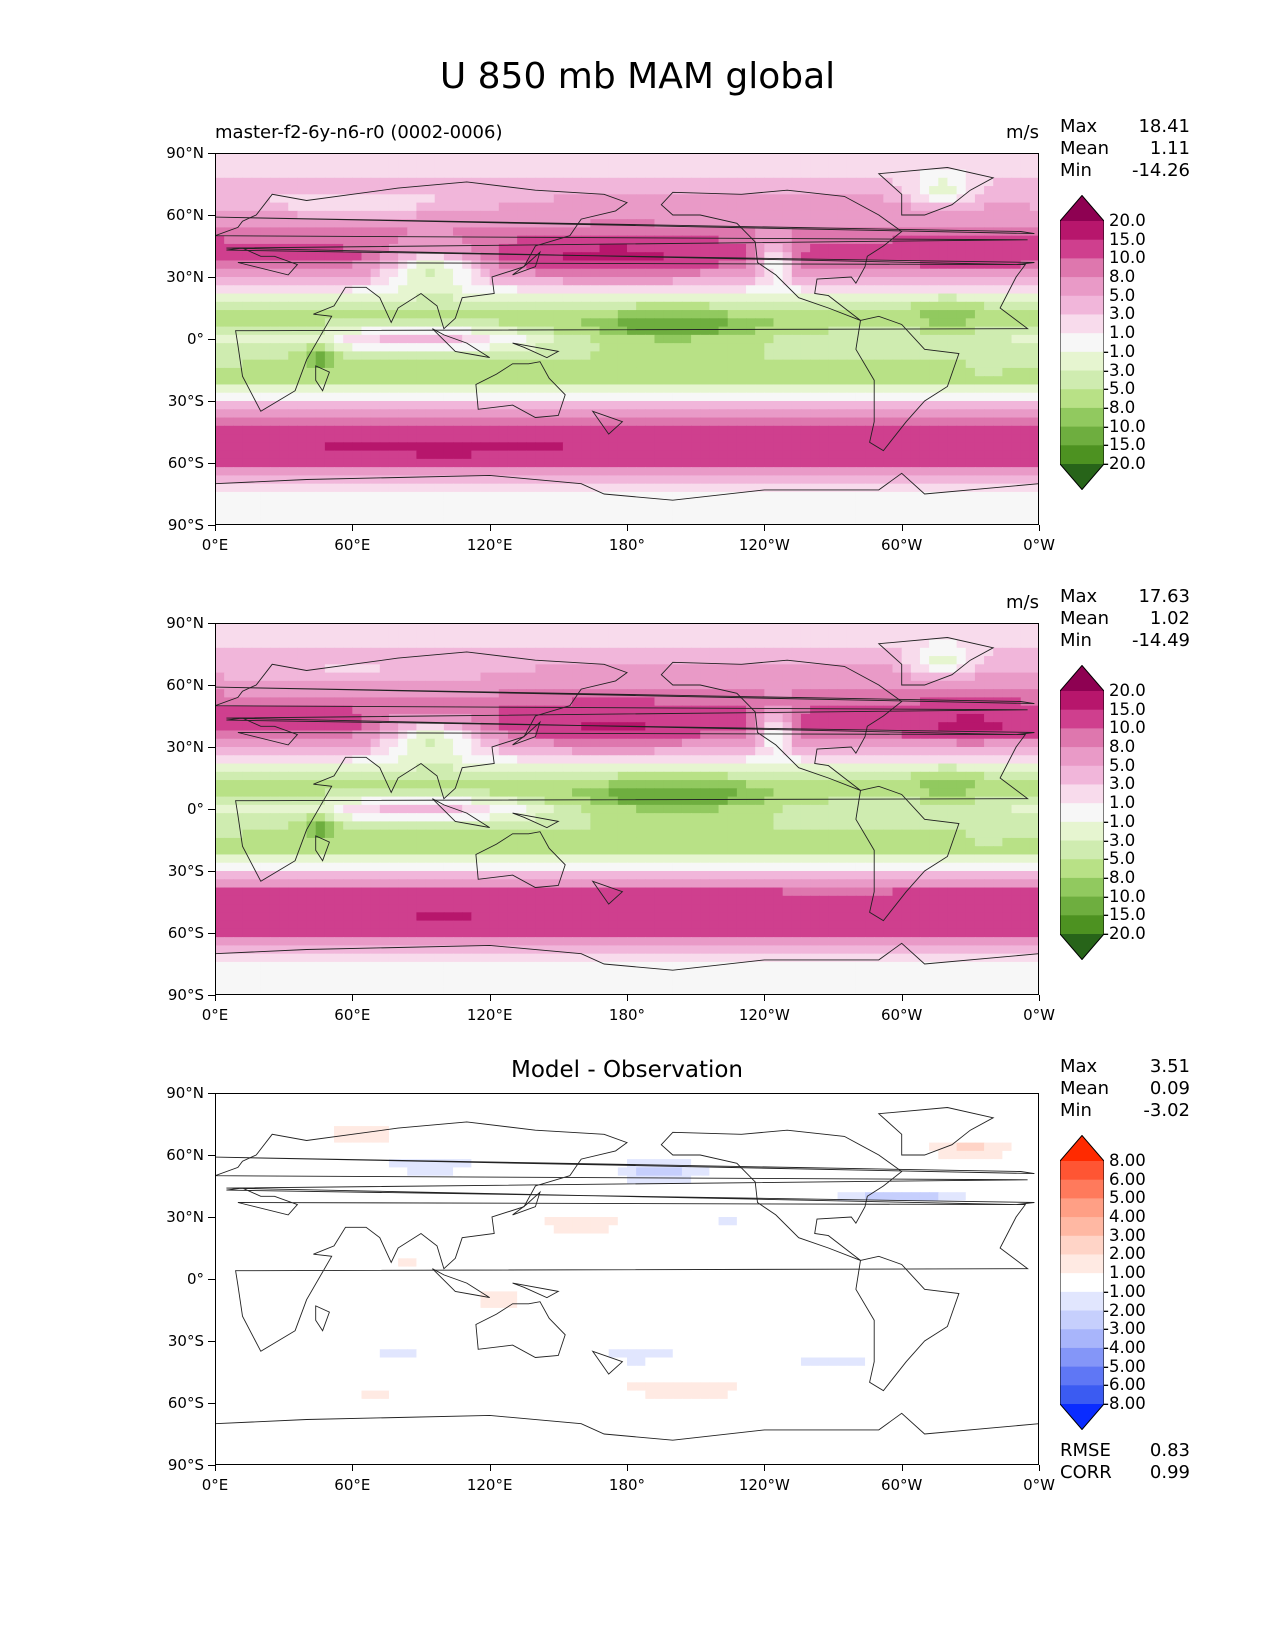  Describe the element at coordinates (1169, 148) in the screenshot. I see `stat-mean: 1.11` at that location.